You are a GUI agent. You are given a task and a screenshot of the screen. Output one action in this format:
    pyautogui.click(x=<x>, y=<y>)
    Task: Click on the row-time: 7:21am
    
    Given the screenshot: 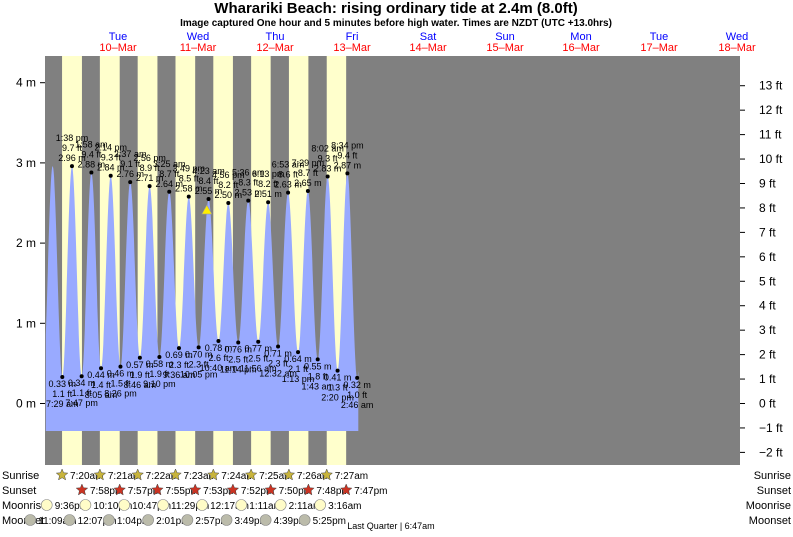 What is the action you would take?
    pyautogui.click(x=124, y=476)
    